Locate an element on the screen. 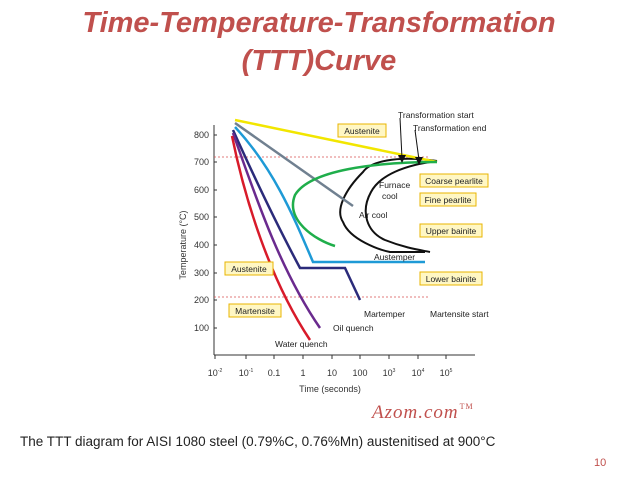 Image resolution: width=638 pixels, height=479 pixels. x-tick-label: 10⁻² is located at coordinates (215, 373).